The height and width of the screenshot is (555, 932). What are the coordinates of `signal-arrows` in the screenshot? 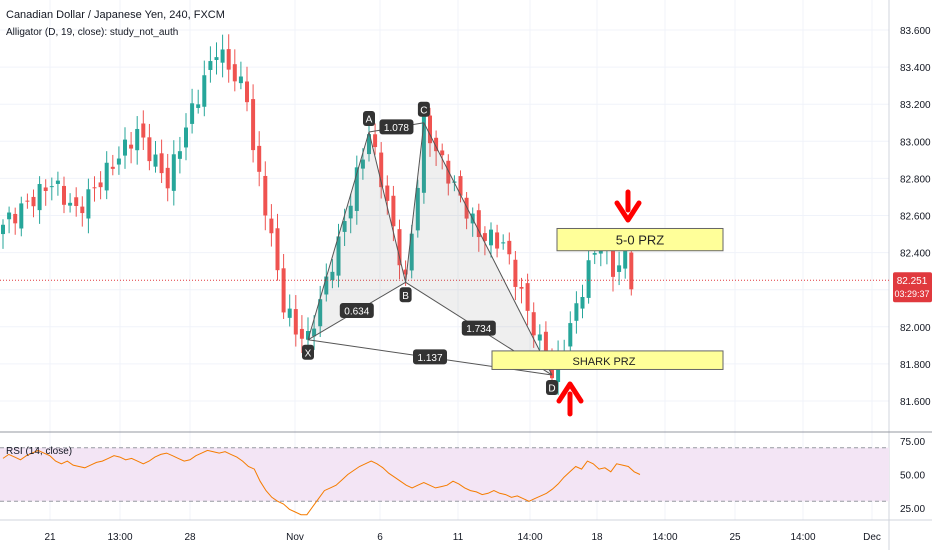 It's located at (599, 303).